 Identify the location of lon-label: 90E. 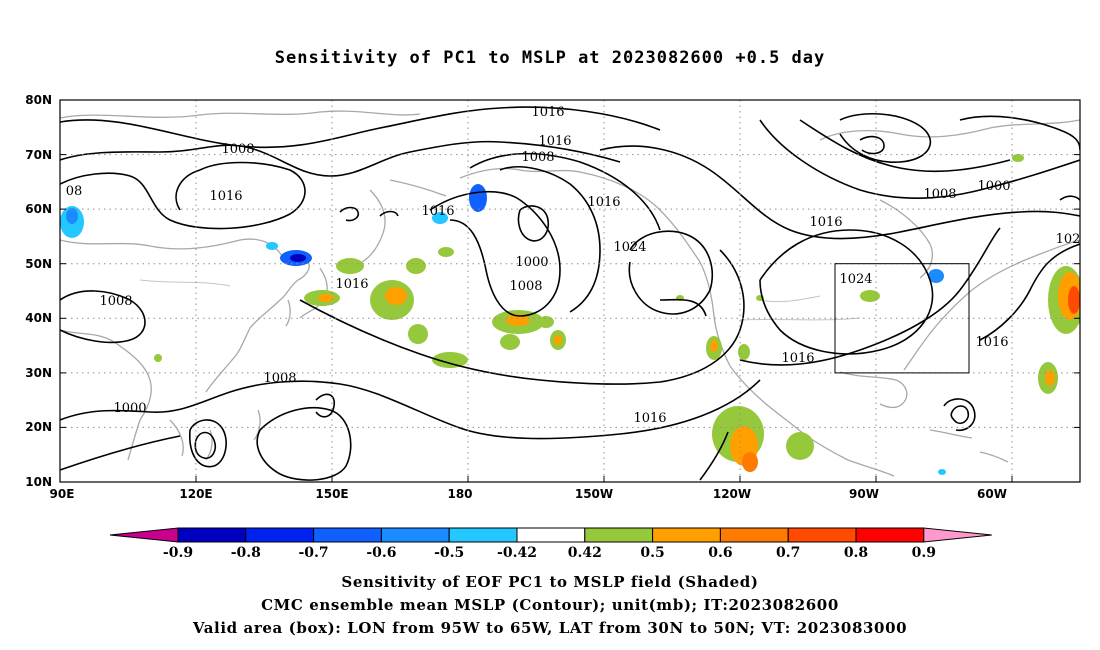
(62, 494).